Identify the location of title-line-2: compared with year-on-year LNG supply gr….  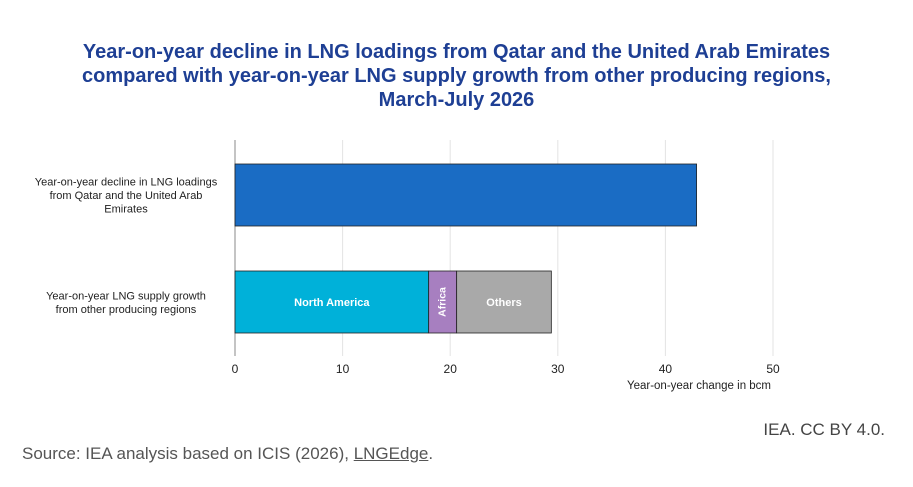
(456, 76).